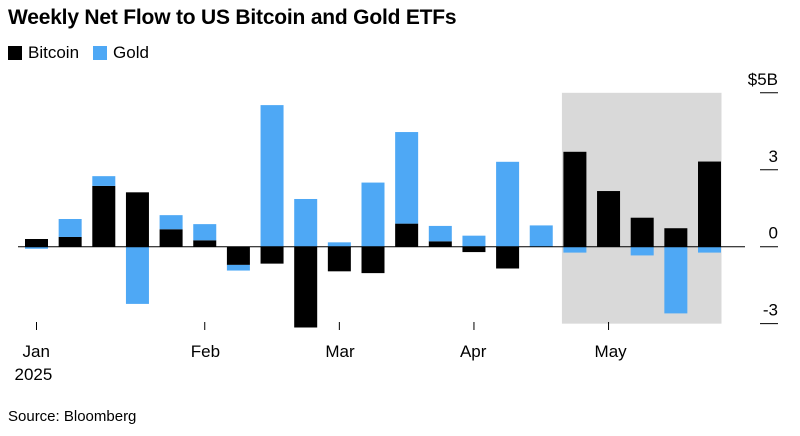  What do you see at coordinates (611, 351) in the screenshot?
I see `x-tick-label: May` at bounding box center [611, 351].